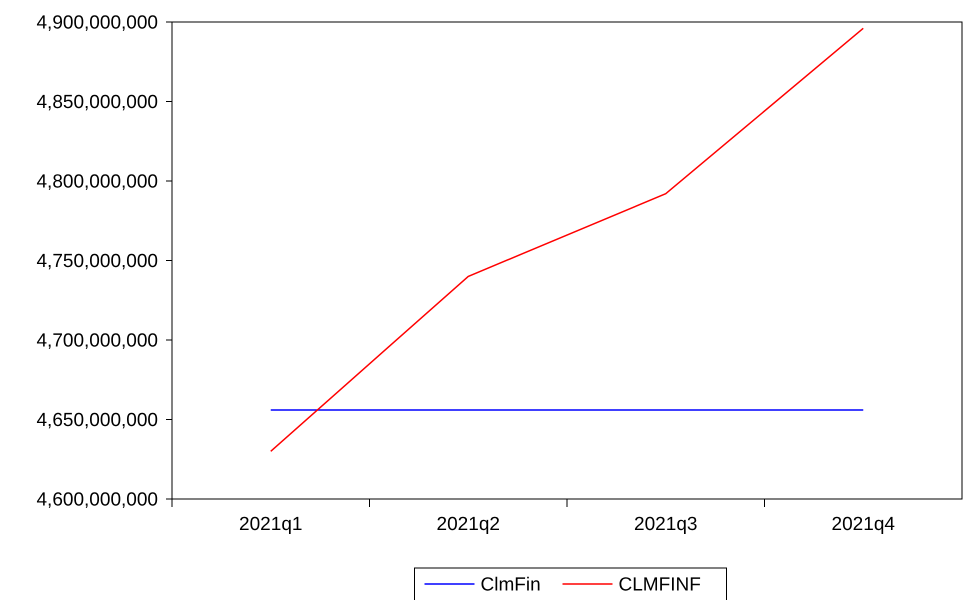 The height and width of the screenshot is (600, 965). Describe the element at coordinates (97, 341) in the screenshot. I see `y-tick-label: 4,700,000,000` at that location.